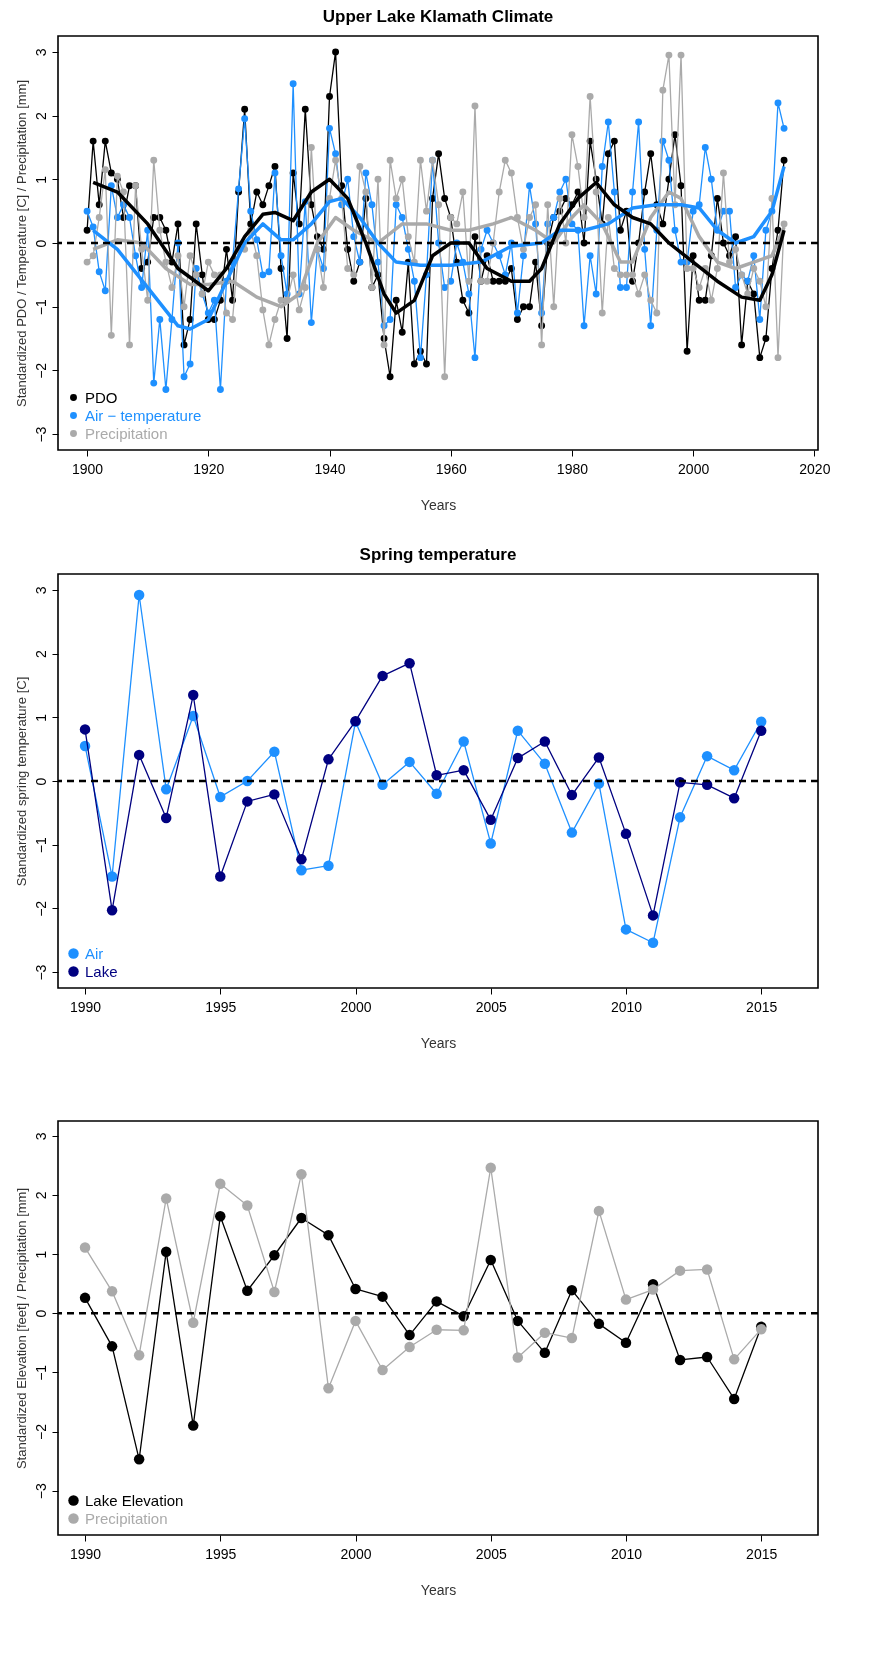  Describe the element at coordinates (572, 468) in the screenshot. I see `x-tick-label: 1980` at that location.